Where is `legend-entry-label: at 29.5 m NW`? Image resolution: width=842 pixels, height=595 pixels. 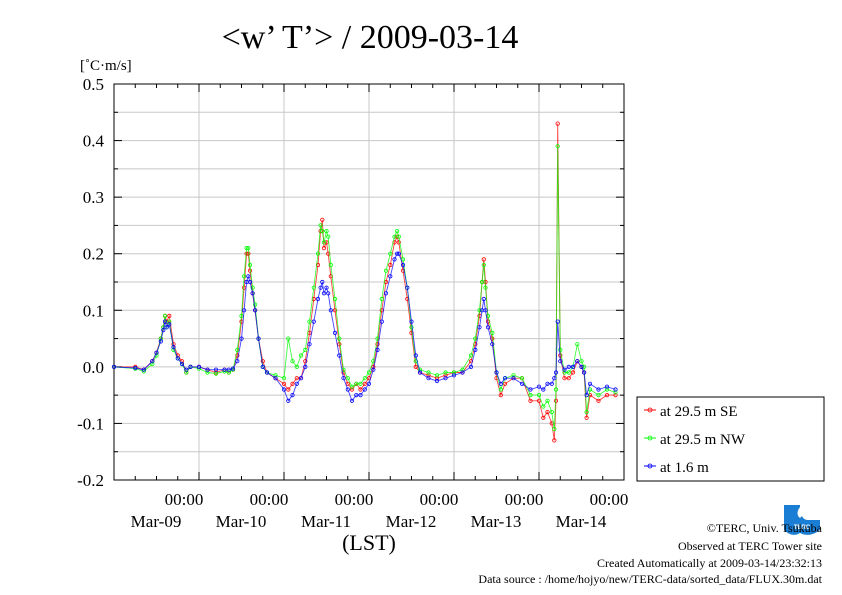
legend-entry-label: at 29.5 m NW is located at coordinates (703, 440).